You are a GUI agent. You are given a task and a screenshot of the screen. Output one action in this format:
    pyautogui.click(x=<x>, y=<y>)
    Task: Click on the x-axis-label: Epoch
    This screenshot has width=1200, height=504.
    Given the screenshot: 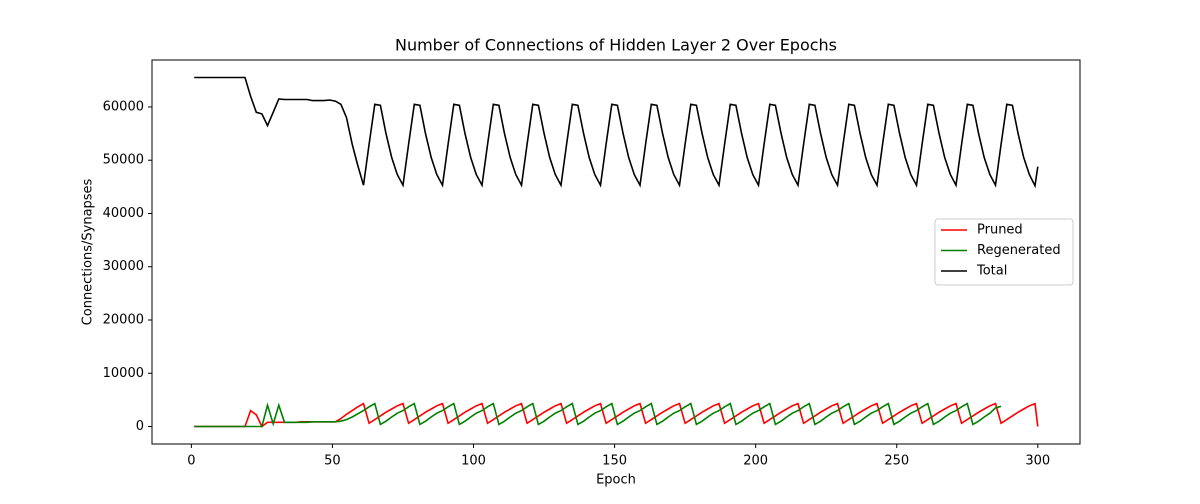 What is the action you would take?
    pyautogui.click(x=616, y=480)
    